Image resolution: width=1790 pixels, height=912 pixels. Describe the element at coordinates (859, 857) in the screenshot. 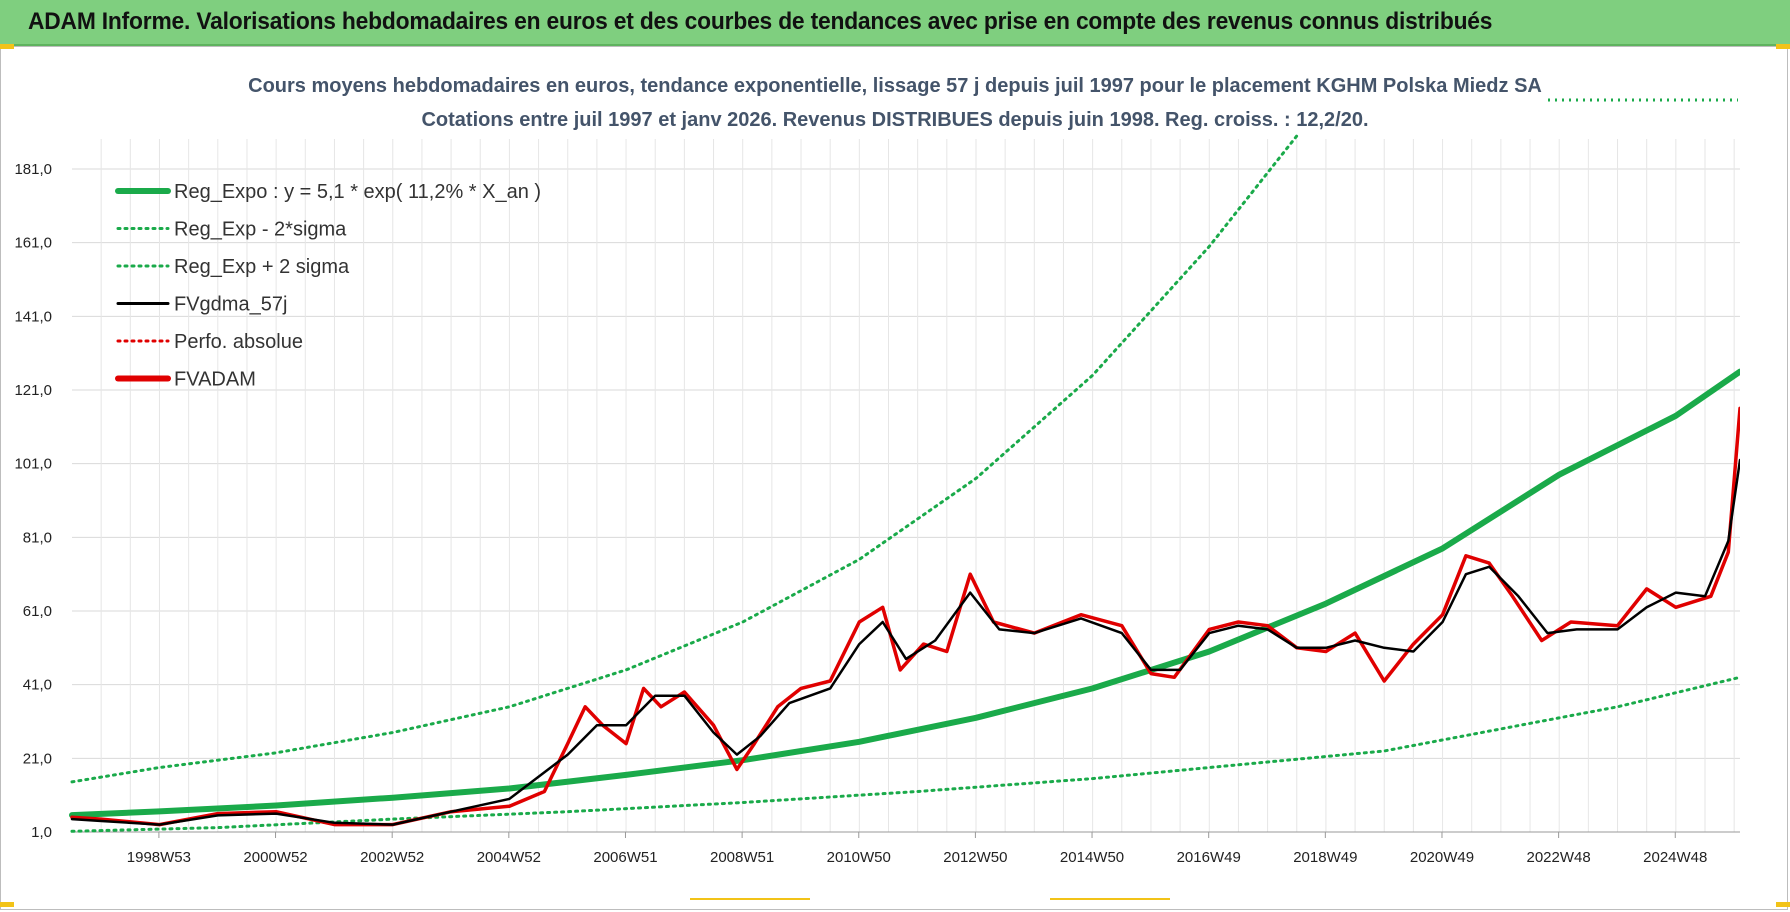

I see `x-tick-label: 2010W50` at that location.